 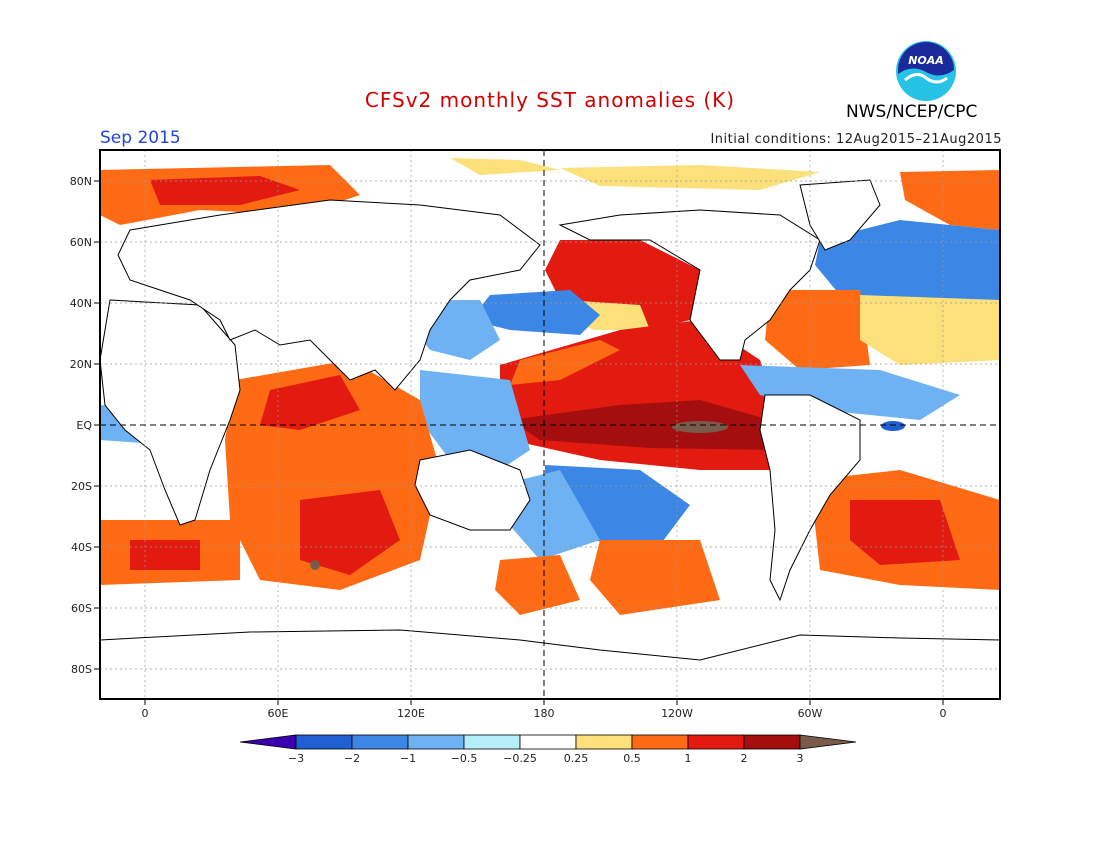 I want to click on colorbar-label: 3, so click(x=800, y=758).